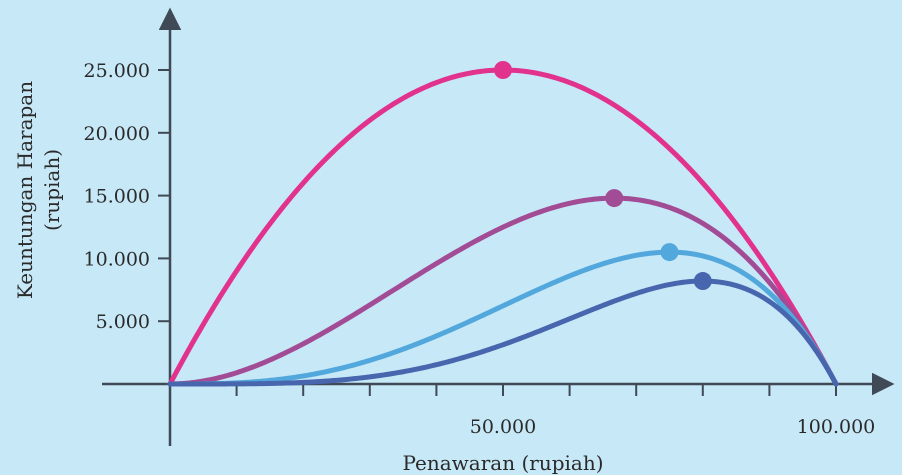  What do you see at coordinates (117, 134) in the screenshot?
I see `y-tick-label: 20.000` at bounding box center [117, 134].